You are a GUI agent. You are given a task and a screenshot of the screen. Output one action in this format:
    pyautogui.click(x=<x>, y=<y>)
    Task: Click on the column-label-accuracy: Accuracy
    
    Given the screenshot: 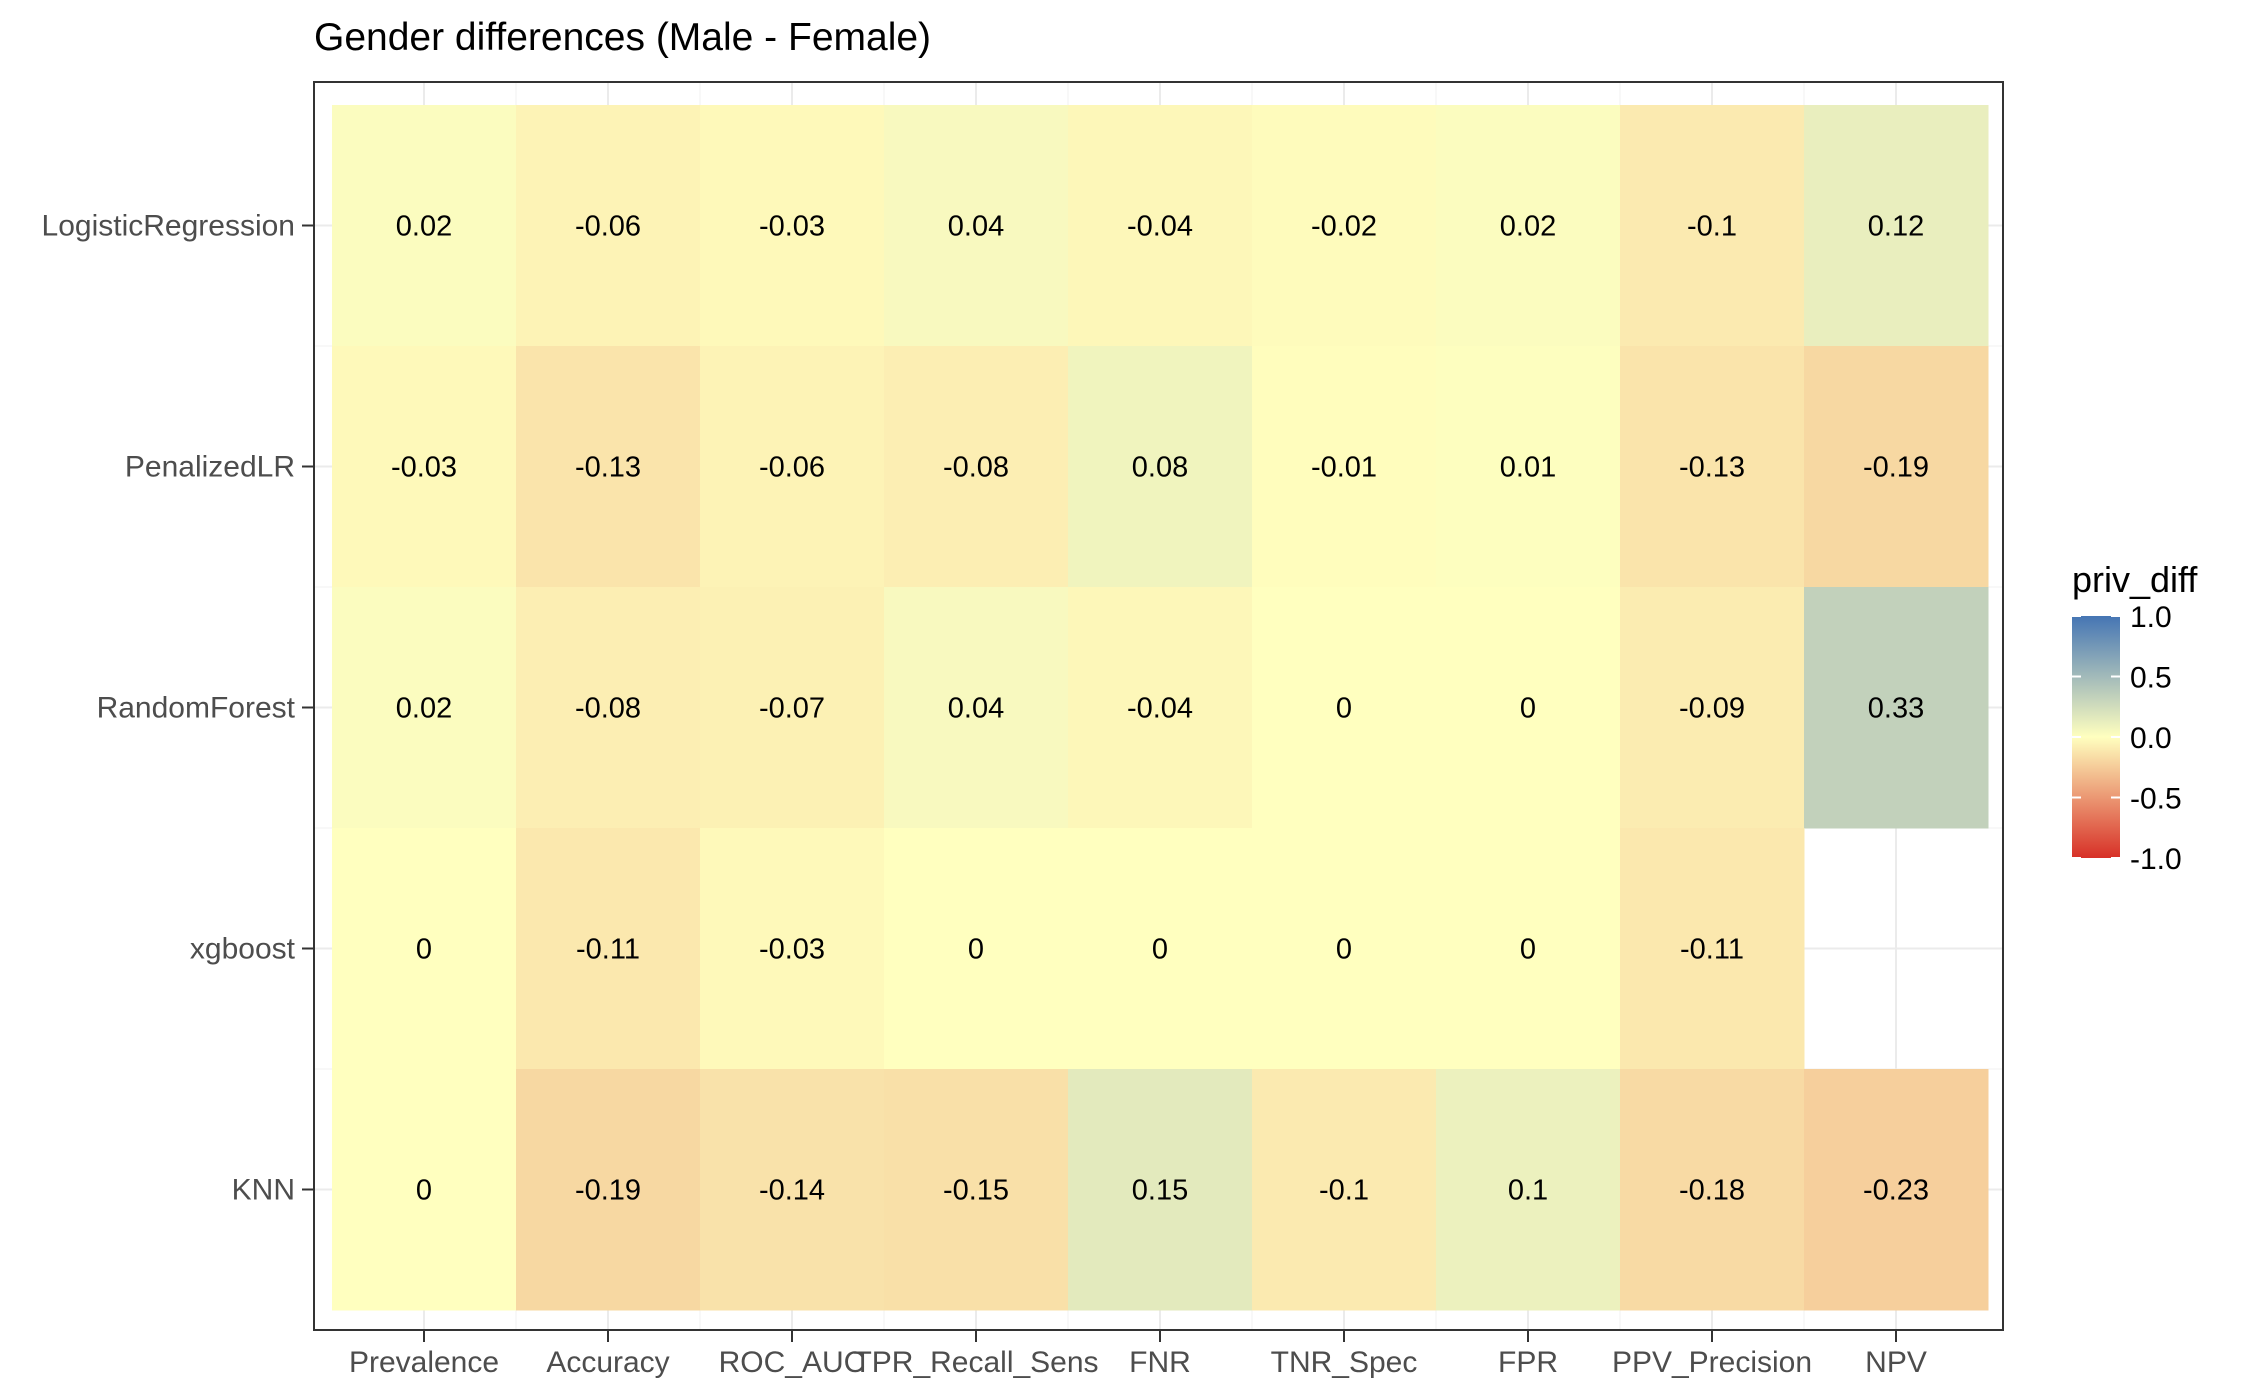 What is the action you would take?
    pyautogui.click(x=607, y=1362)
    